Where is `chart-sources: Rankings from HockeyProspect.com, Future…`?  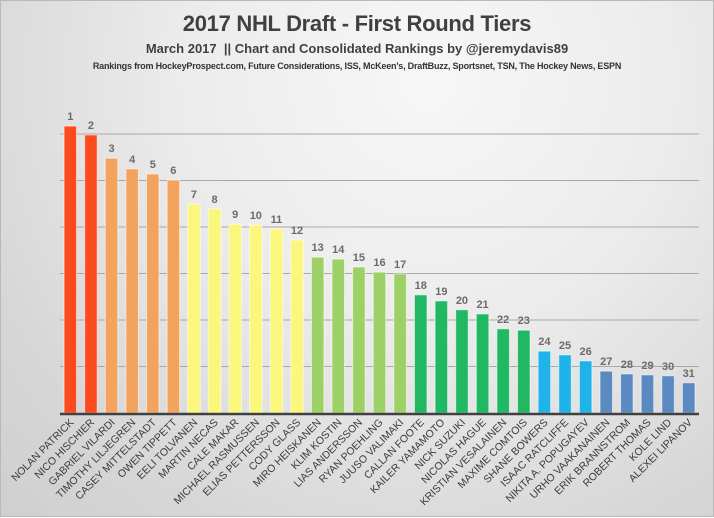 chart-sources: Rankings from HockeyProspect.com, Future… is located at coordinates (357, 66).